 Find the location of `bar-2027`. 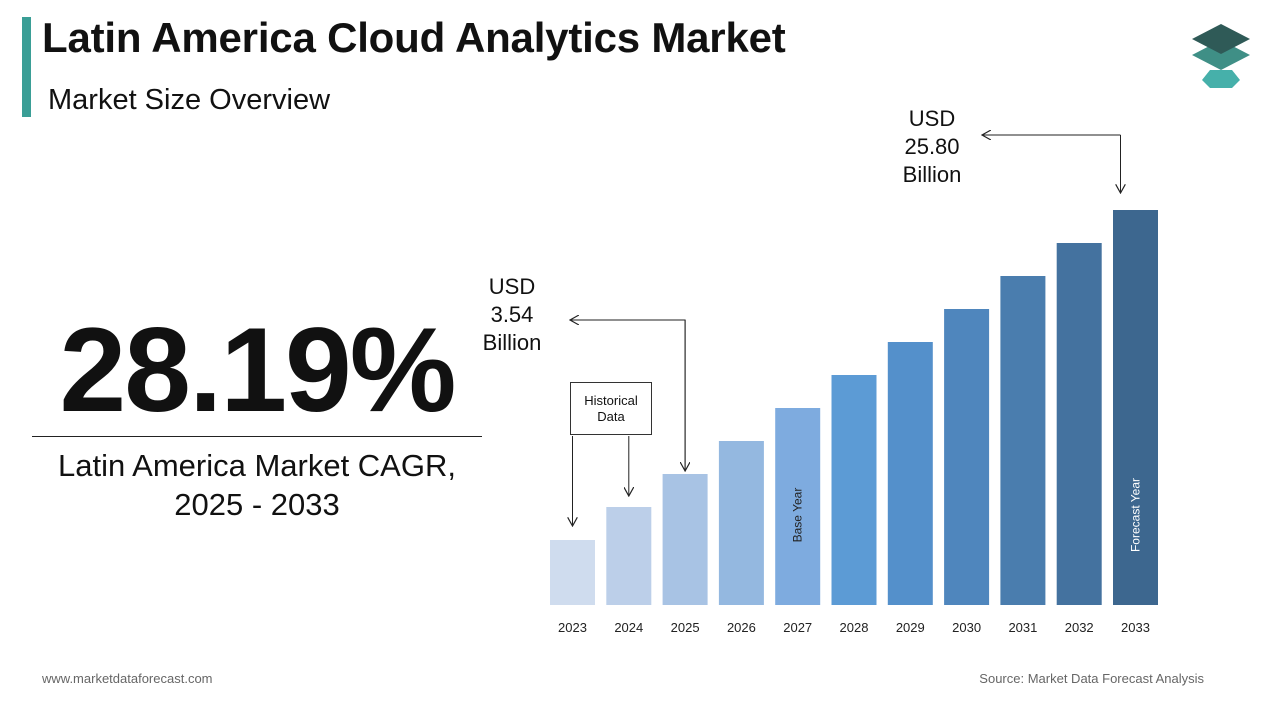

bar-2027 is located at coordinates (798, 506).